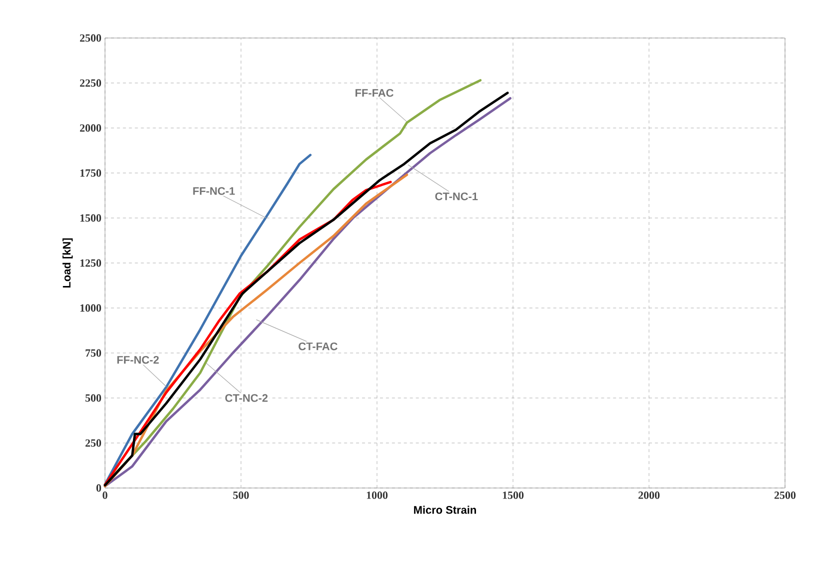 Image resolution: width=826 pixels, height=575 pixels. What do you see at coordinates (377, 495) in the screenshot?
I see `x-tick-label: 1000` at bounding box center [377, 495].